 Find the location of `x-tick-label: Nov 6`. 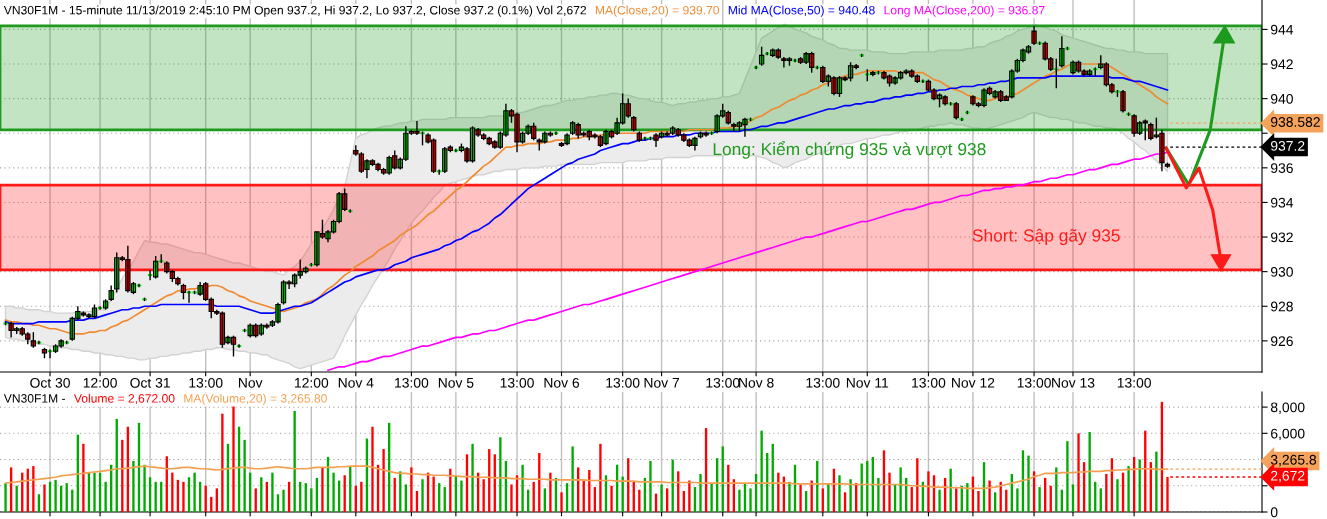

x-tick-label: Nov 6 is located at coordinates (562, 382).